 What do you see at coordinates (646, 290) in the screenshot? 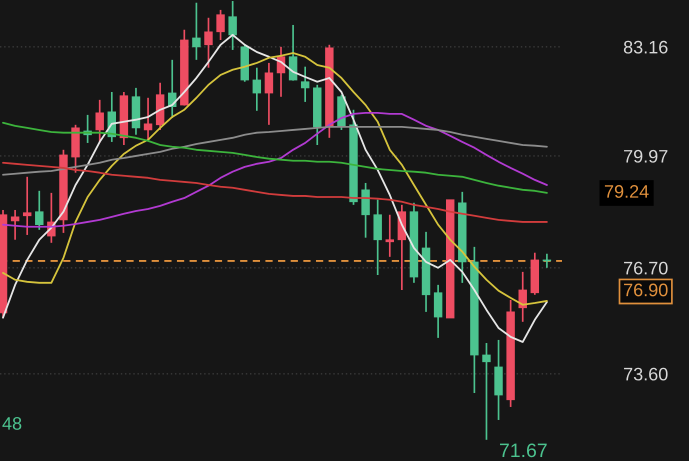
I see `ref-line-label: 76.90` at bounding box center [646, 290].